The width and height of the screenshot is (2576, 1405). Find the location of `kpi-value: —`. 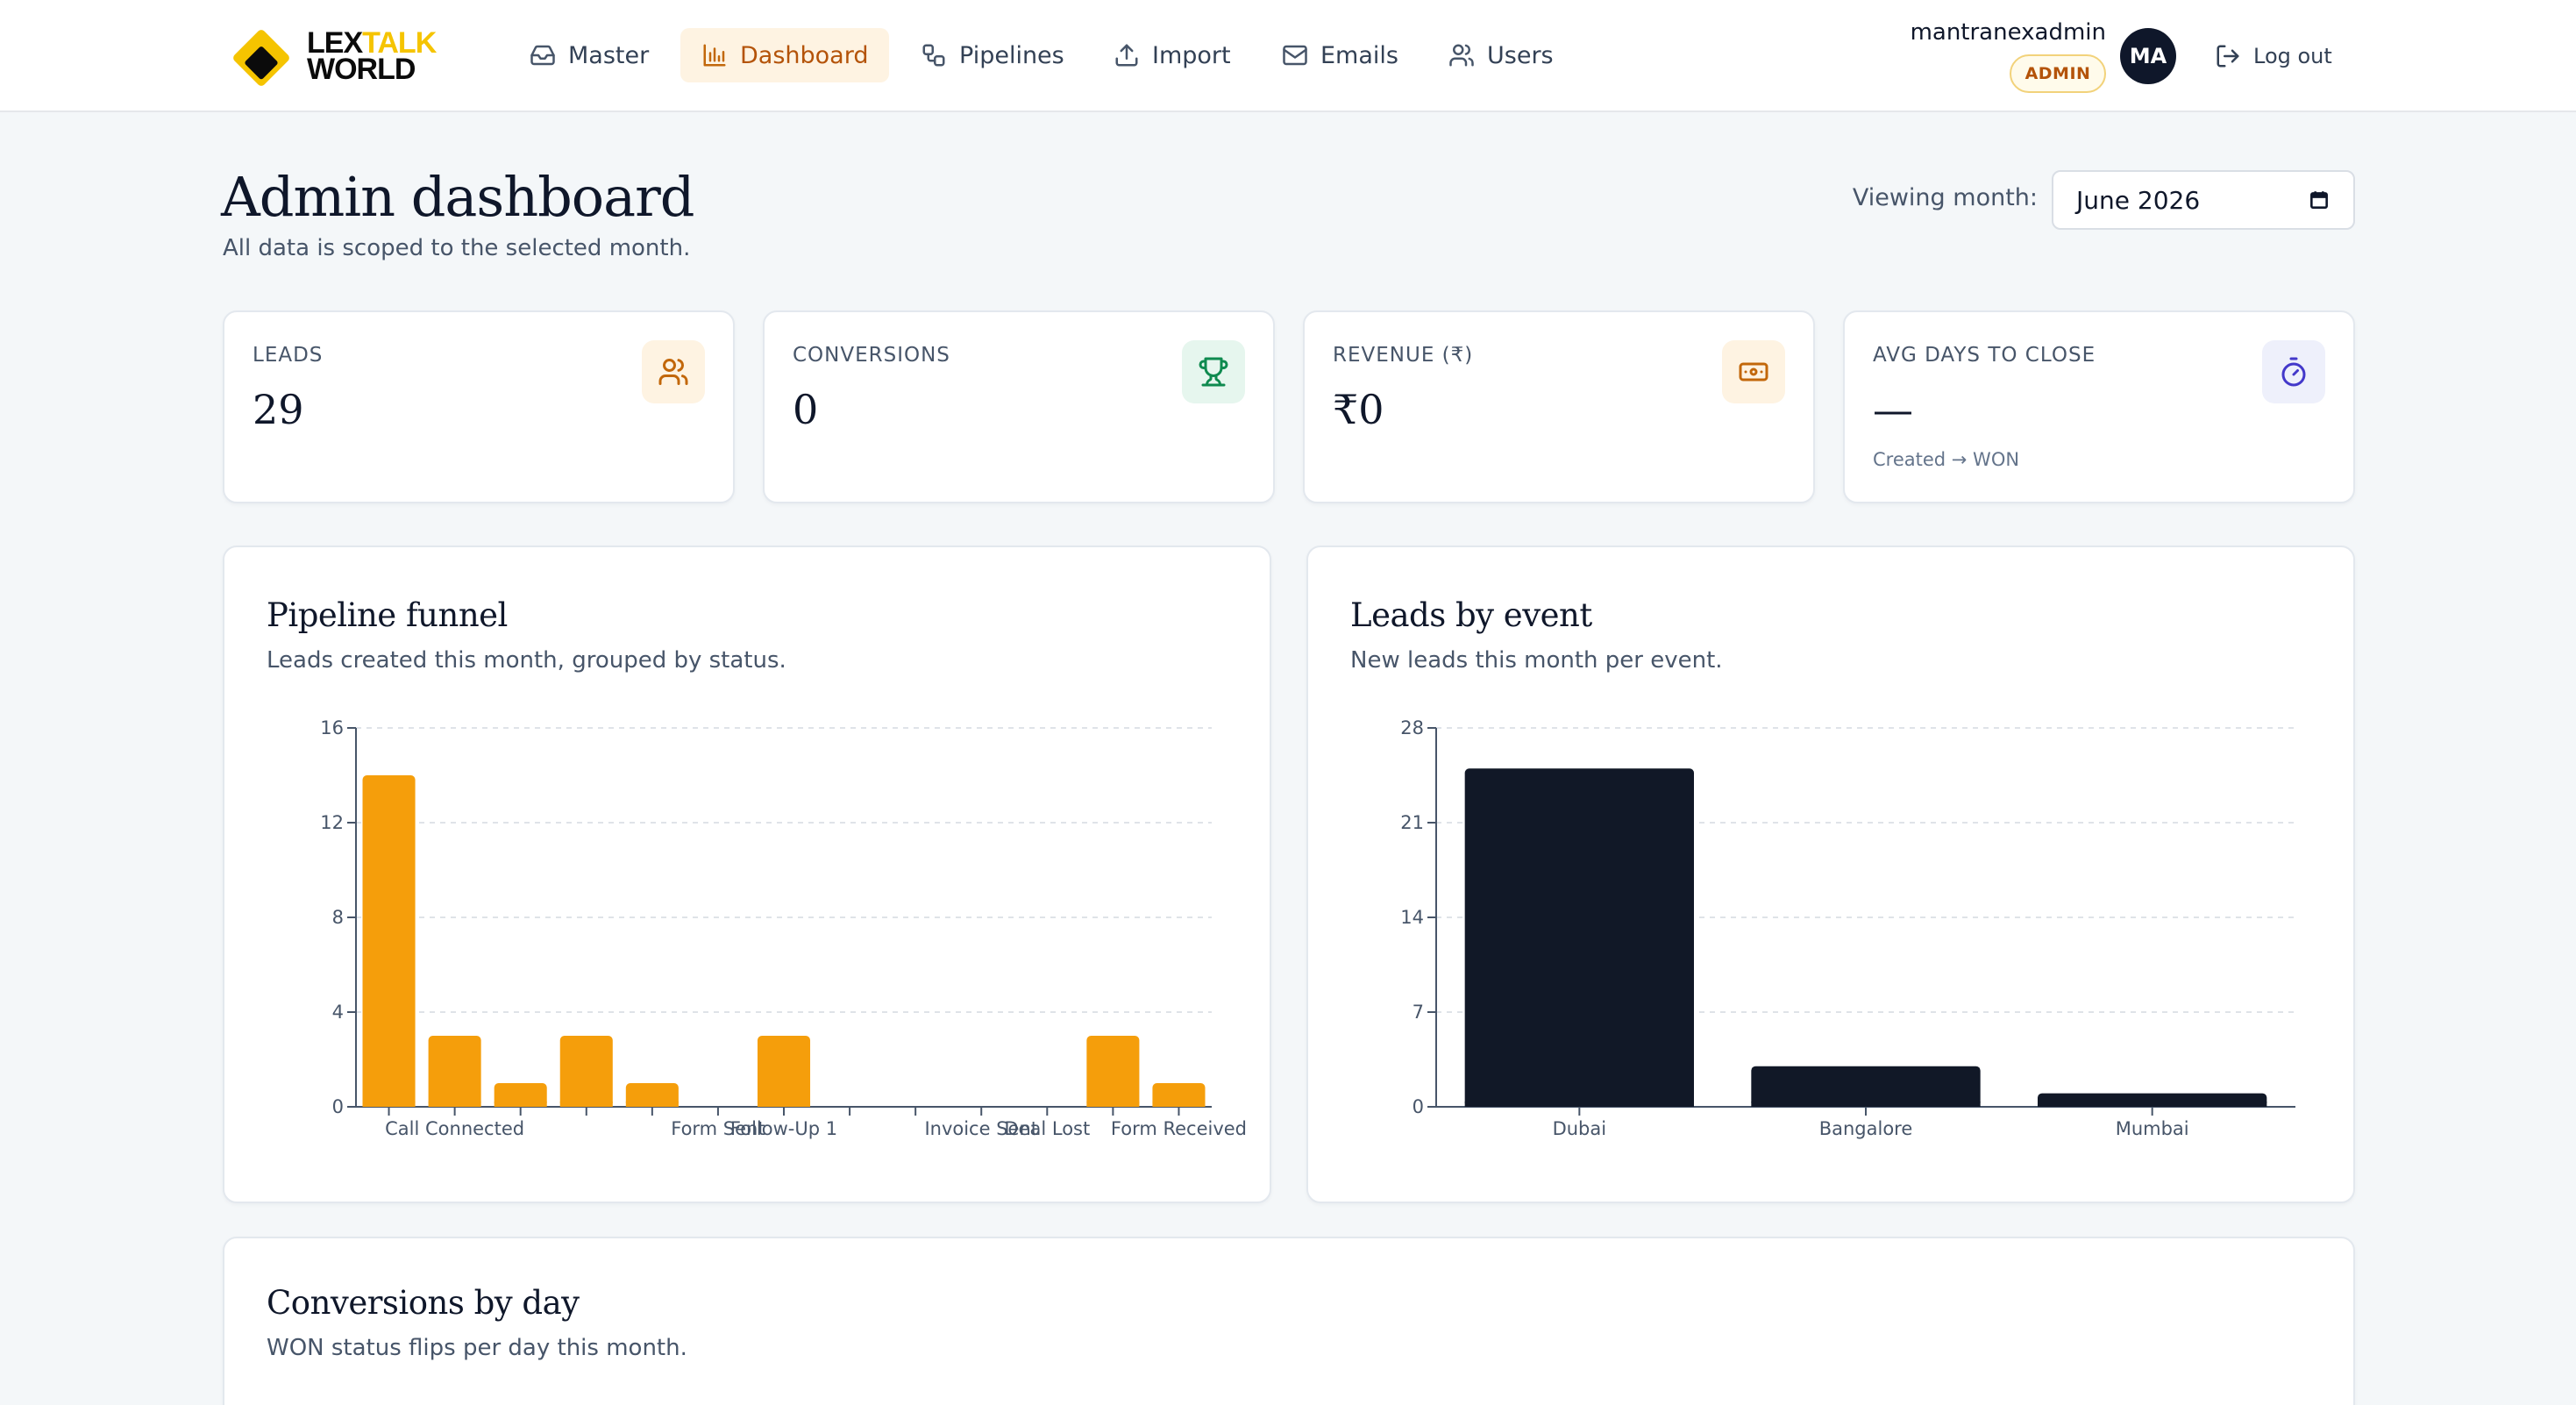

kpi-value: — is located at coordinates (1893, 409).